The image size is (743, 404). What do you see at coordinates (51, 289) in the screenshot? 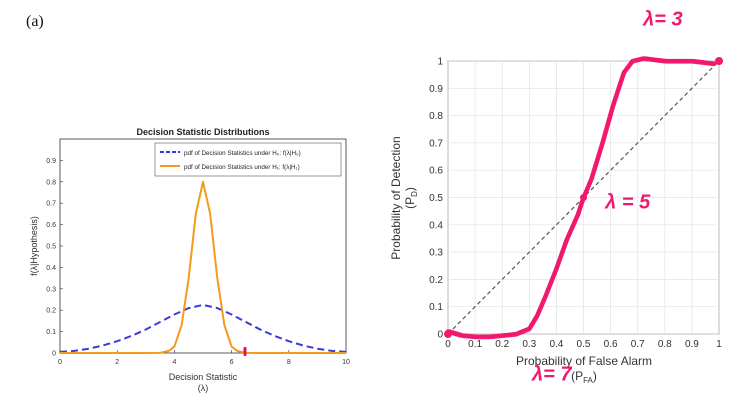
I see `pdf-y-tick-label: 0.3` at bounding box center [51, 289].